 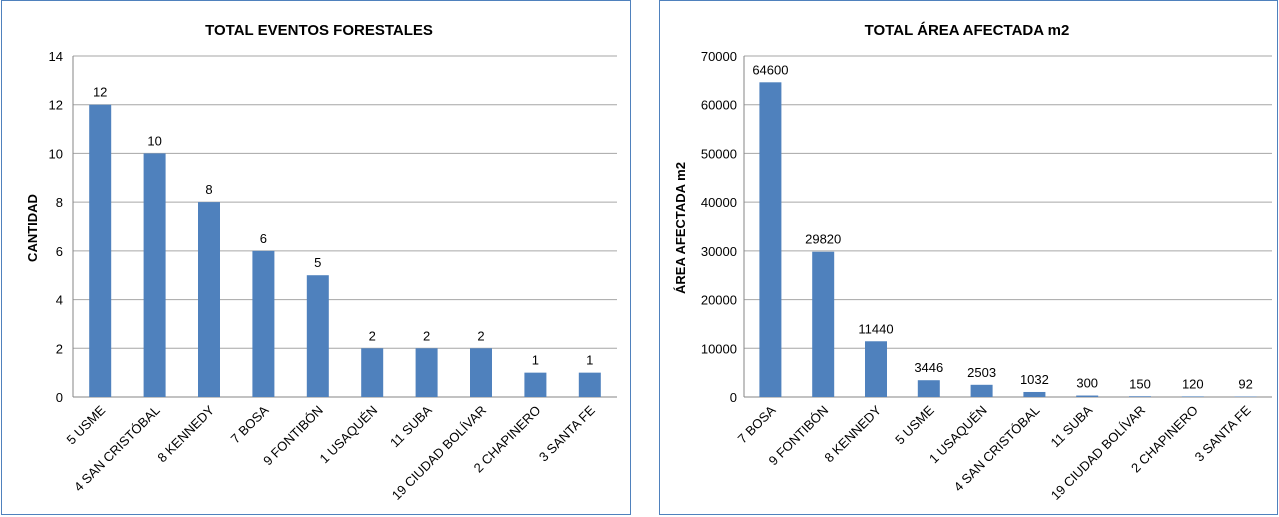 What do you see at coordinates (680, 228) in the screenshot?
I see `y-axis-label: ÁREA AFECTADA m2` at bounding box center [680, 228].